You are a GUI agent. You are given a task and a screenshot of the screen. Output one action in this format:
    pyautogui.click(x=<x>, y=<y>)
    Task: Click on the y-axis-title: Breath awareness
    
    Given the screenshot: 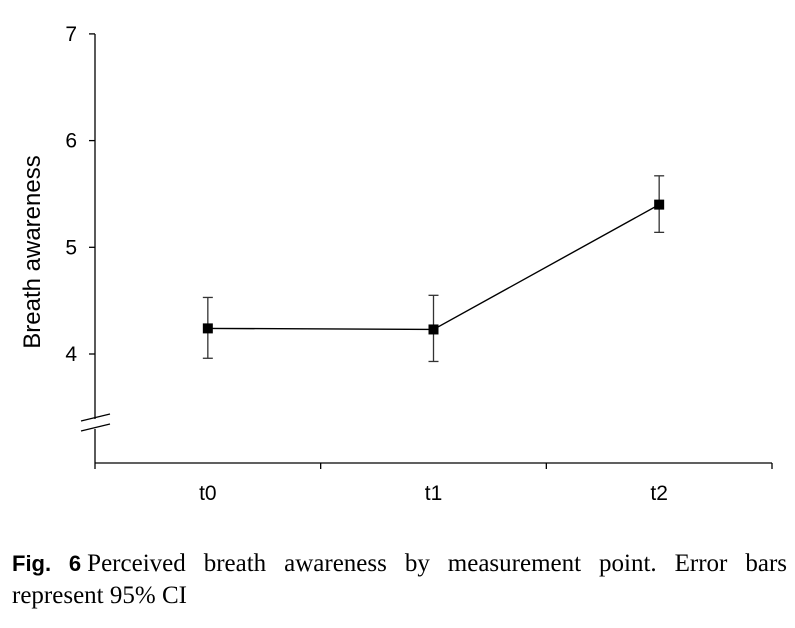 What is the action you would take?
    pyautogui.click(x=32, y=251)
    